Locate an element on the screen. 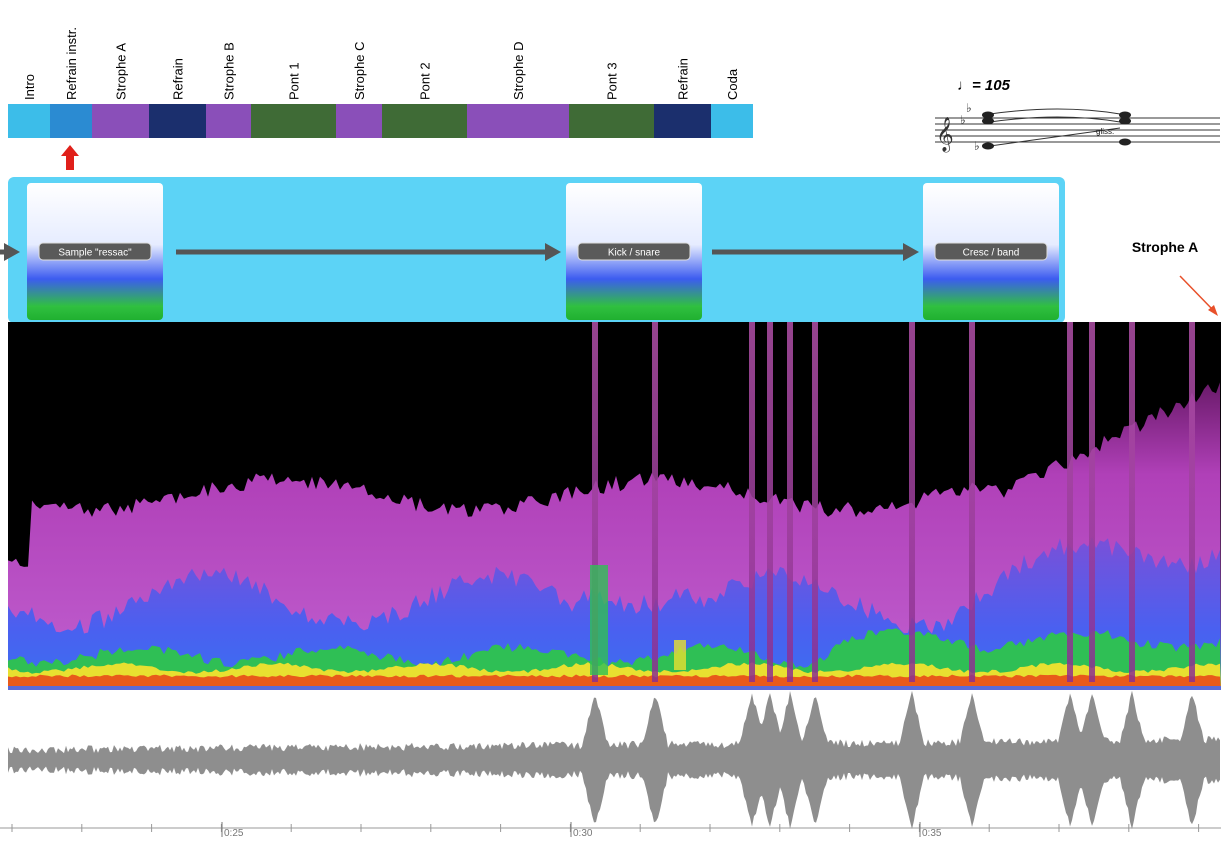  section-label: Intro is located at coordinates (29, 87).